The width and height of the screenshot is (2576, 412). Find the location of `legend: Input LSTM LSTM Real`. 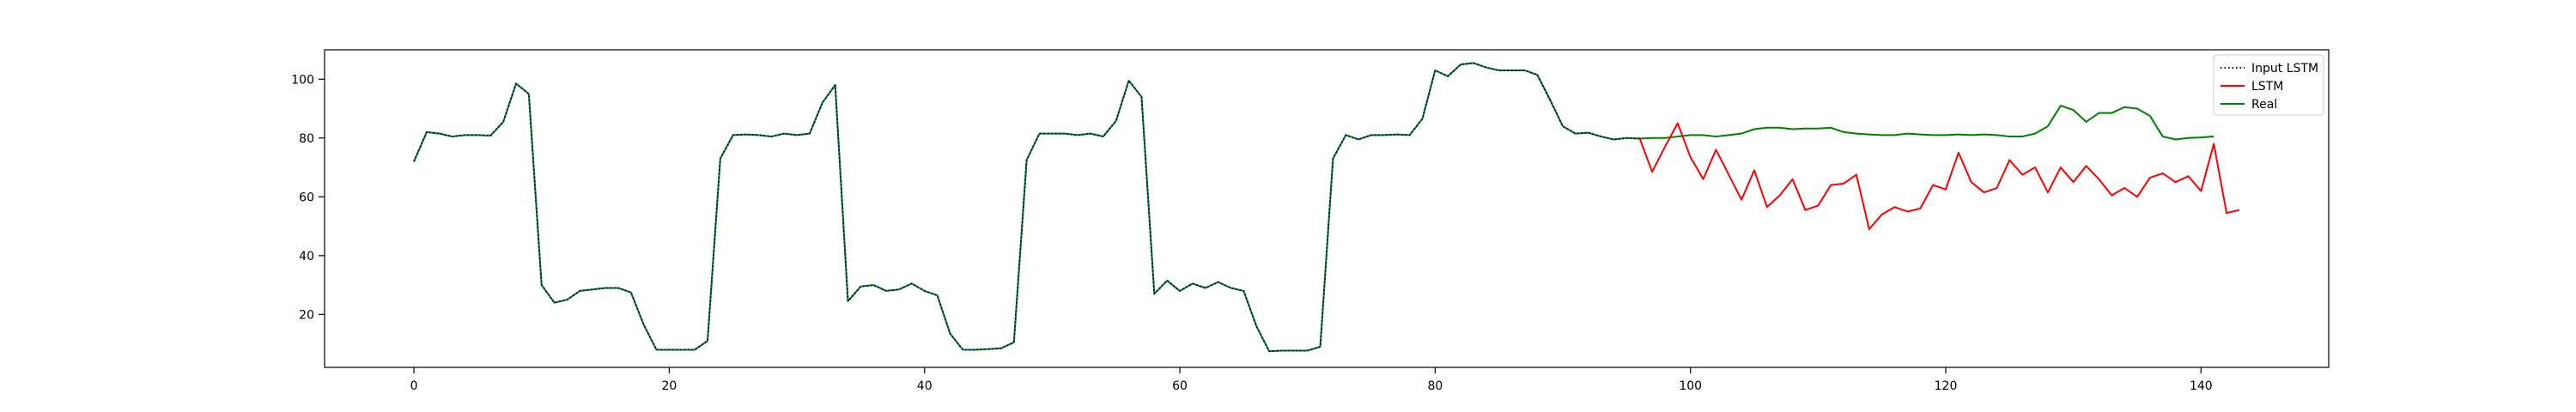

legend: Input LSTM LSTM Real is located at coordinates (2268, 85).